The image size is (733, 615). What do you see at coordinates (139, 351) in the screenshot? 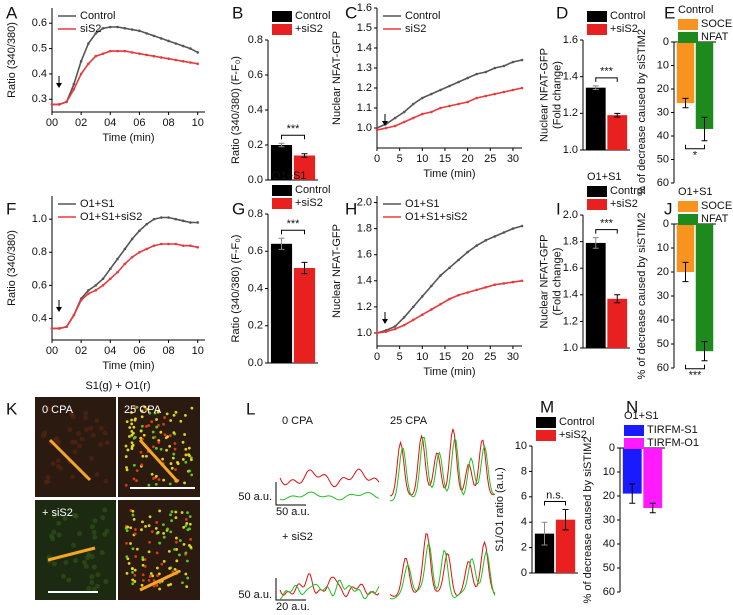
I see `x-tick-label: 06` at bounding box center [139, 351].